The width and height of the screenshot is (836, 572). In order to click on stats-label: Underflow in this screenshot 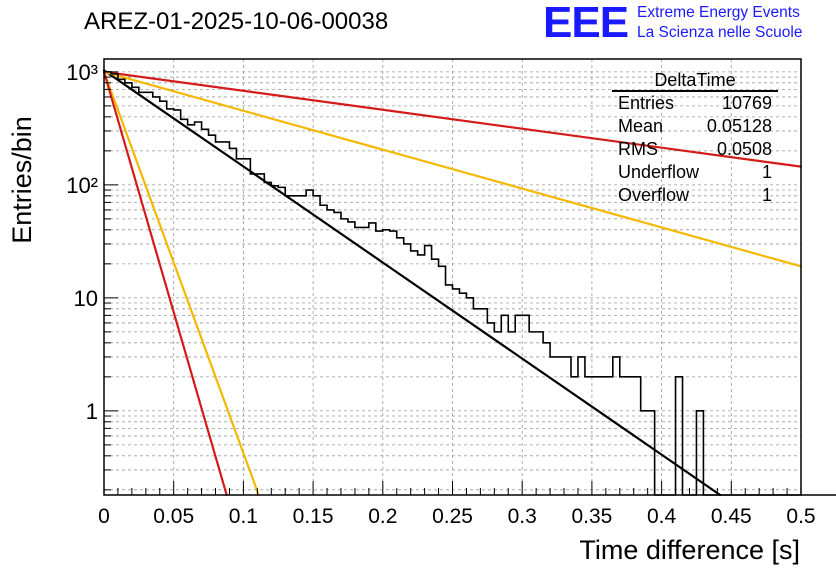, I will do `click(659, 172)`.